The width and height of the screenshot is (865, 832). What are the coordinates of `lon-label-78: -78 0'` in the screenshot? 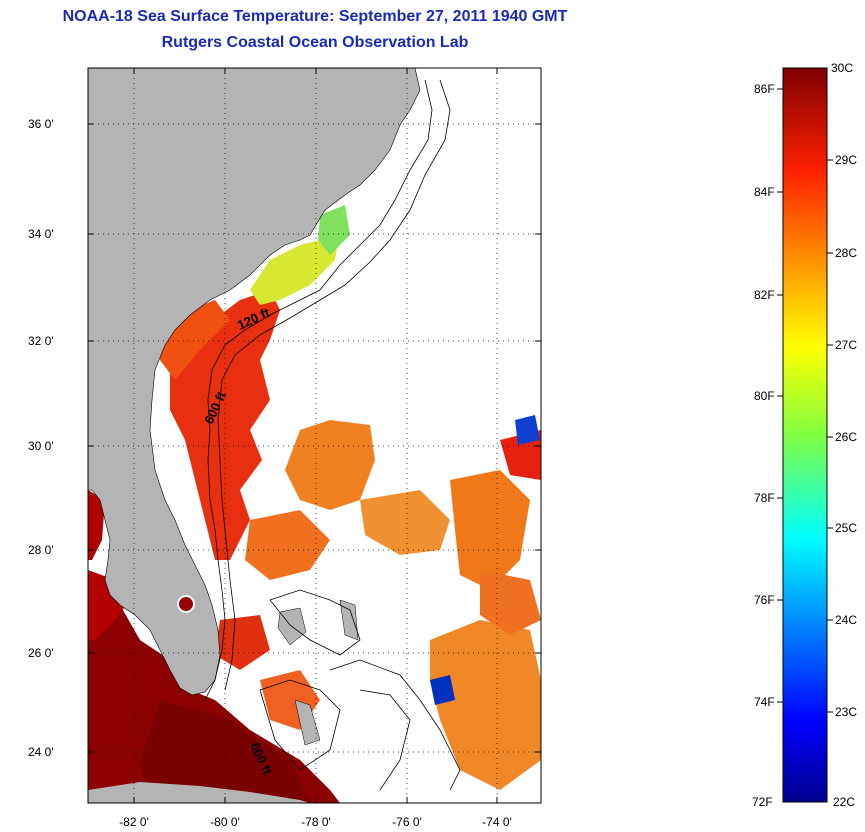 It's located at (316, 822).